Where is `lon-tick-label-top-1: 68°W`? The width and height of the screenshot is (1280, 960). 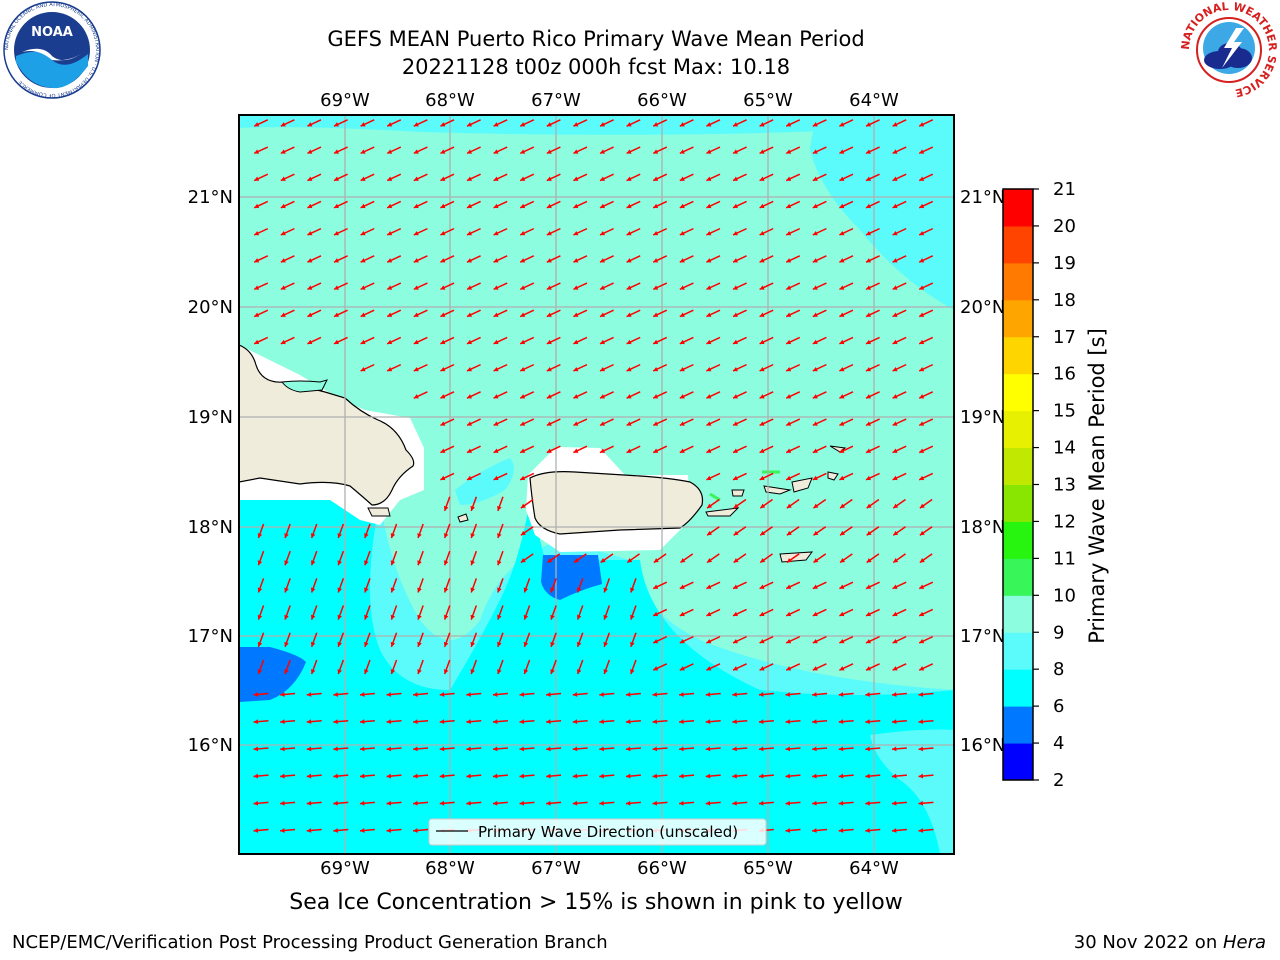
lon-tick-label-top-1: 68°W is located at coordinates (450, 100).